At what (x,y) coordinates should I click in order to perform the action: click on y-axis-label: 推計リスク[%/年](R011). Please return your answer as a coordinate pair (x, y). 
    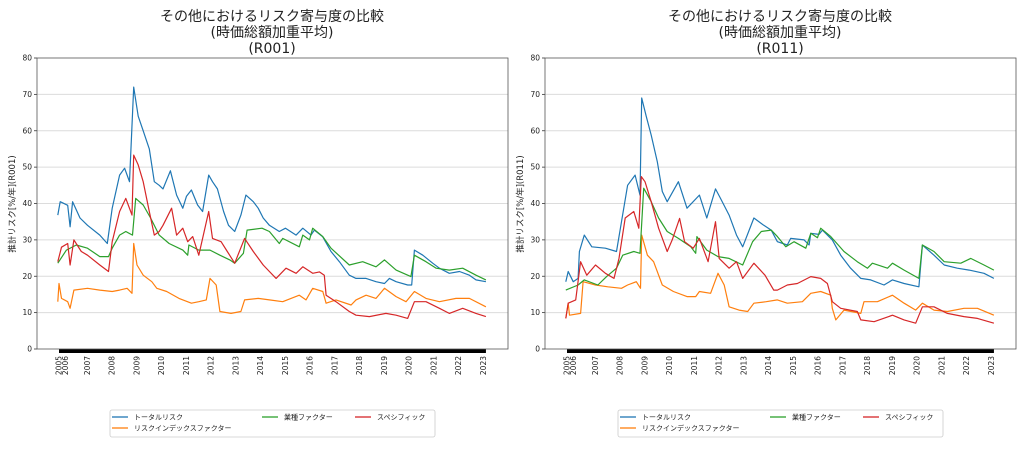
    Looking at the image, I should click on (520, 203).